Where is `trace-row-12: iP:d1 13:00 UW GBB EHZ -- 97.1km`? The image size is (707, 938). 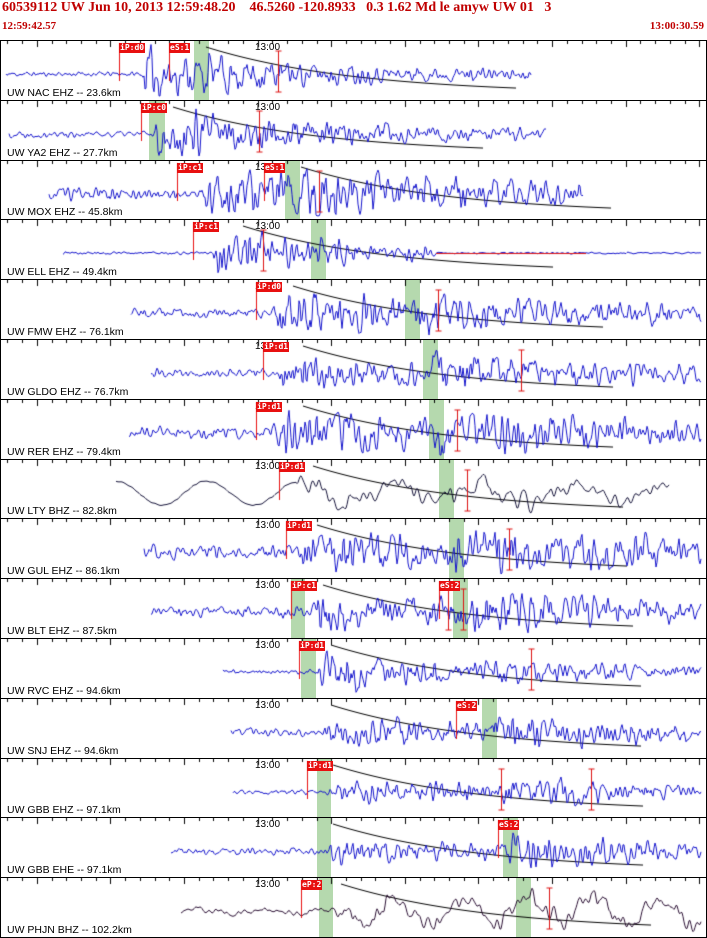
trace-row-12: iP:d1 13:00 UW GBB EHZ -- 97.1km is located at coordinates (353, 787).